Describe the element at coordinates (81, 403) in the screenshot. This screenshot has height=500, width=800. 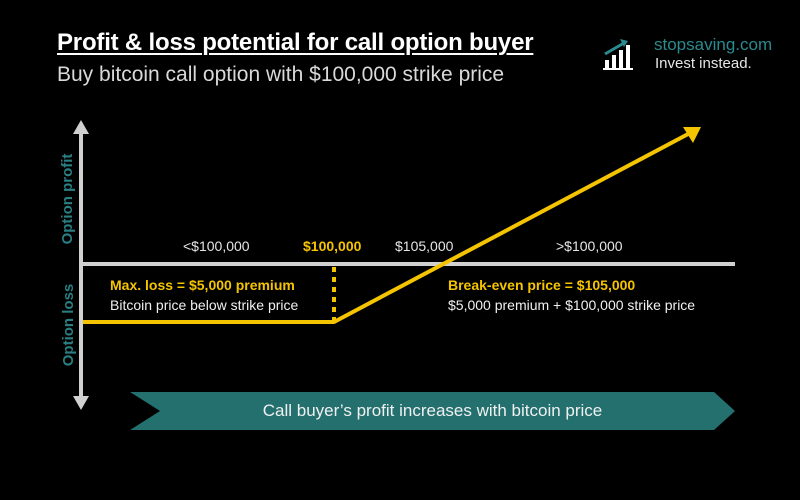
I see `y-axis-down-arrow-icon` at that location.